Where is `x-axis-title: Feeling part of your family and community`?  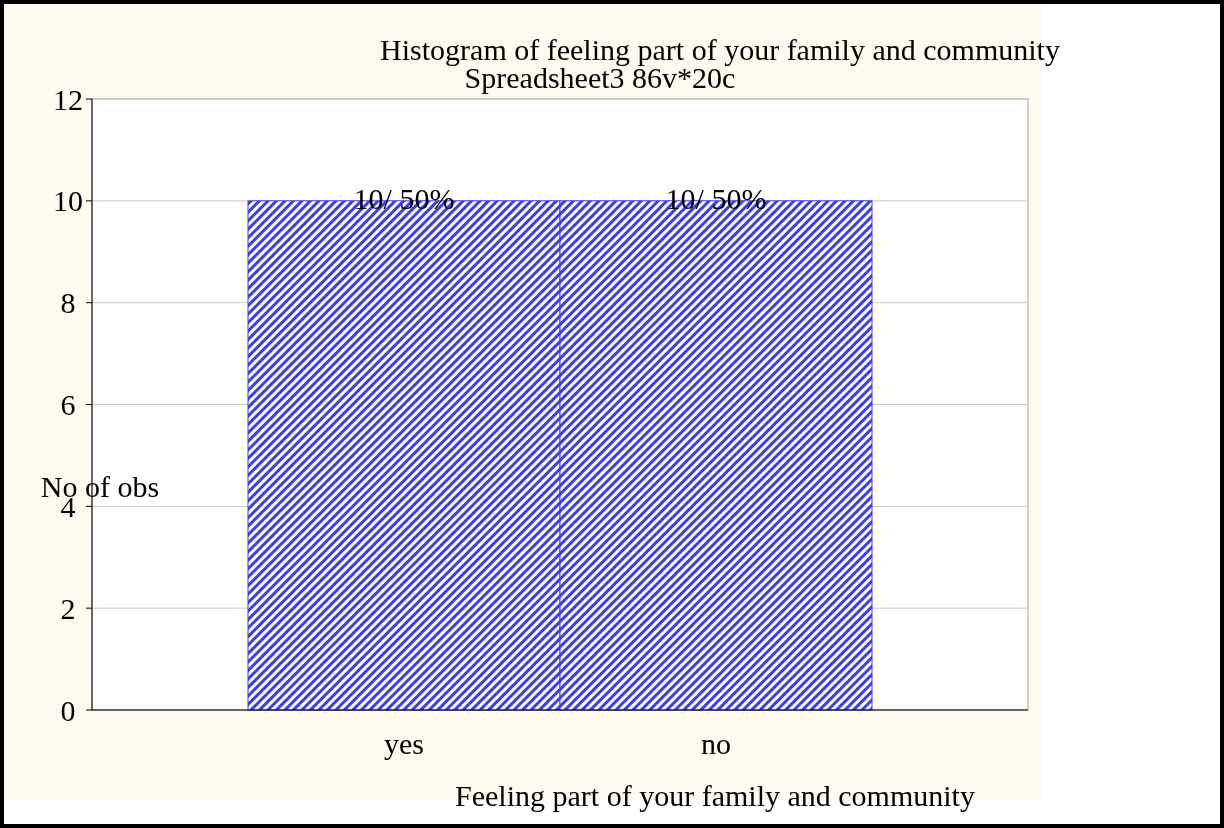 x-axis-title: Feeling part of your family and community is located at coordinates (715, 795).